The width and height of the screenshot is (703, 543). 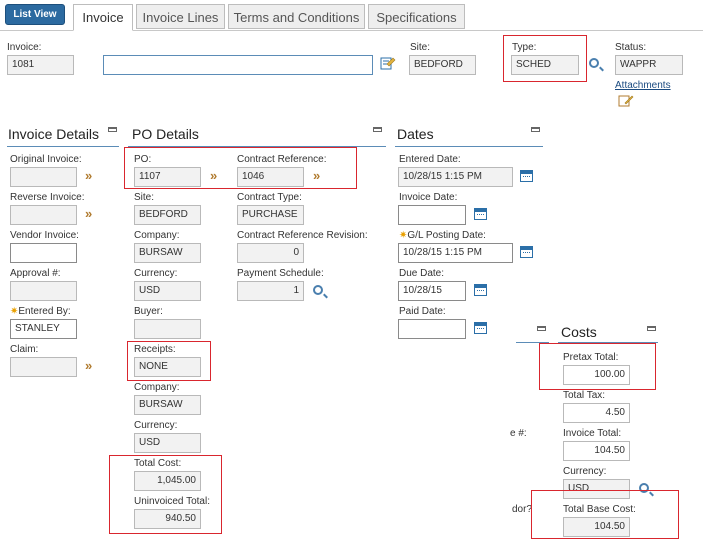 What do you see at coordinates (651, 328) in the screenshot?
I see `collapse-costs-icon` at bounding box center [651, 328].